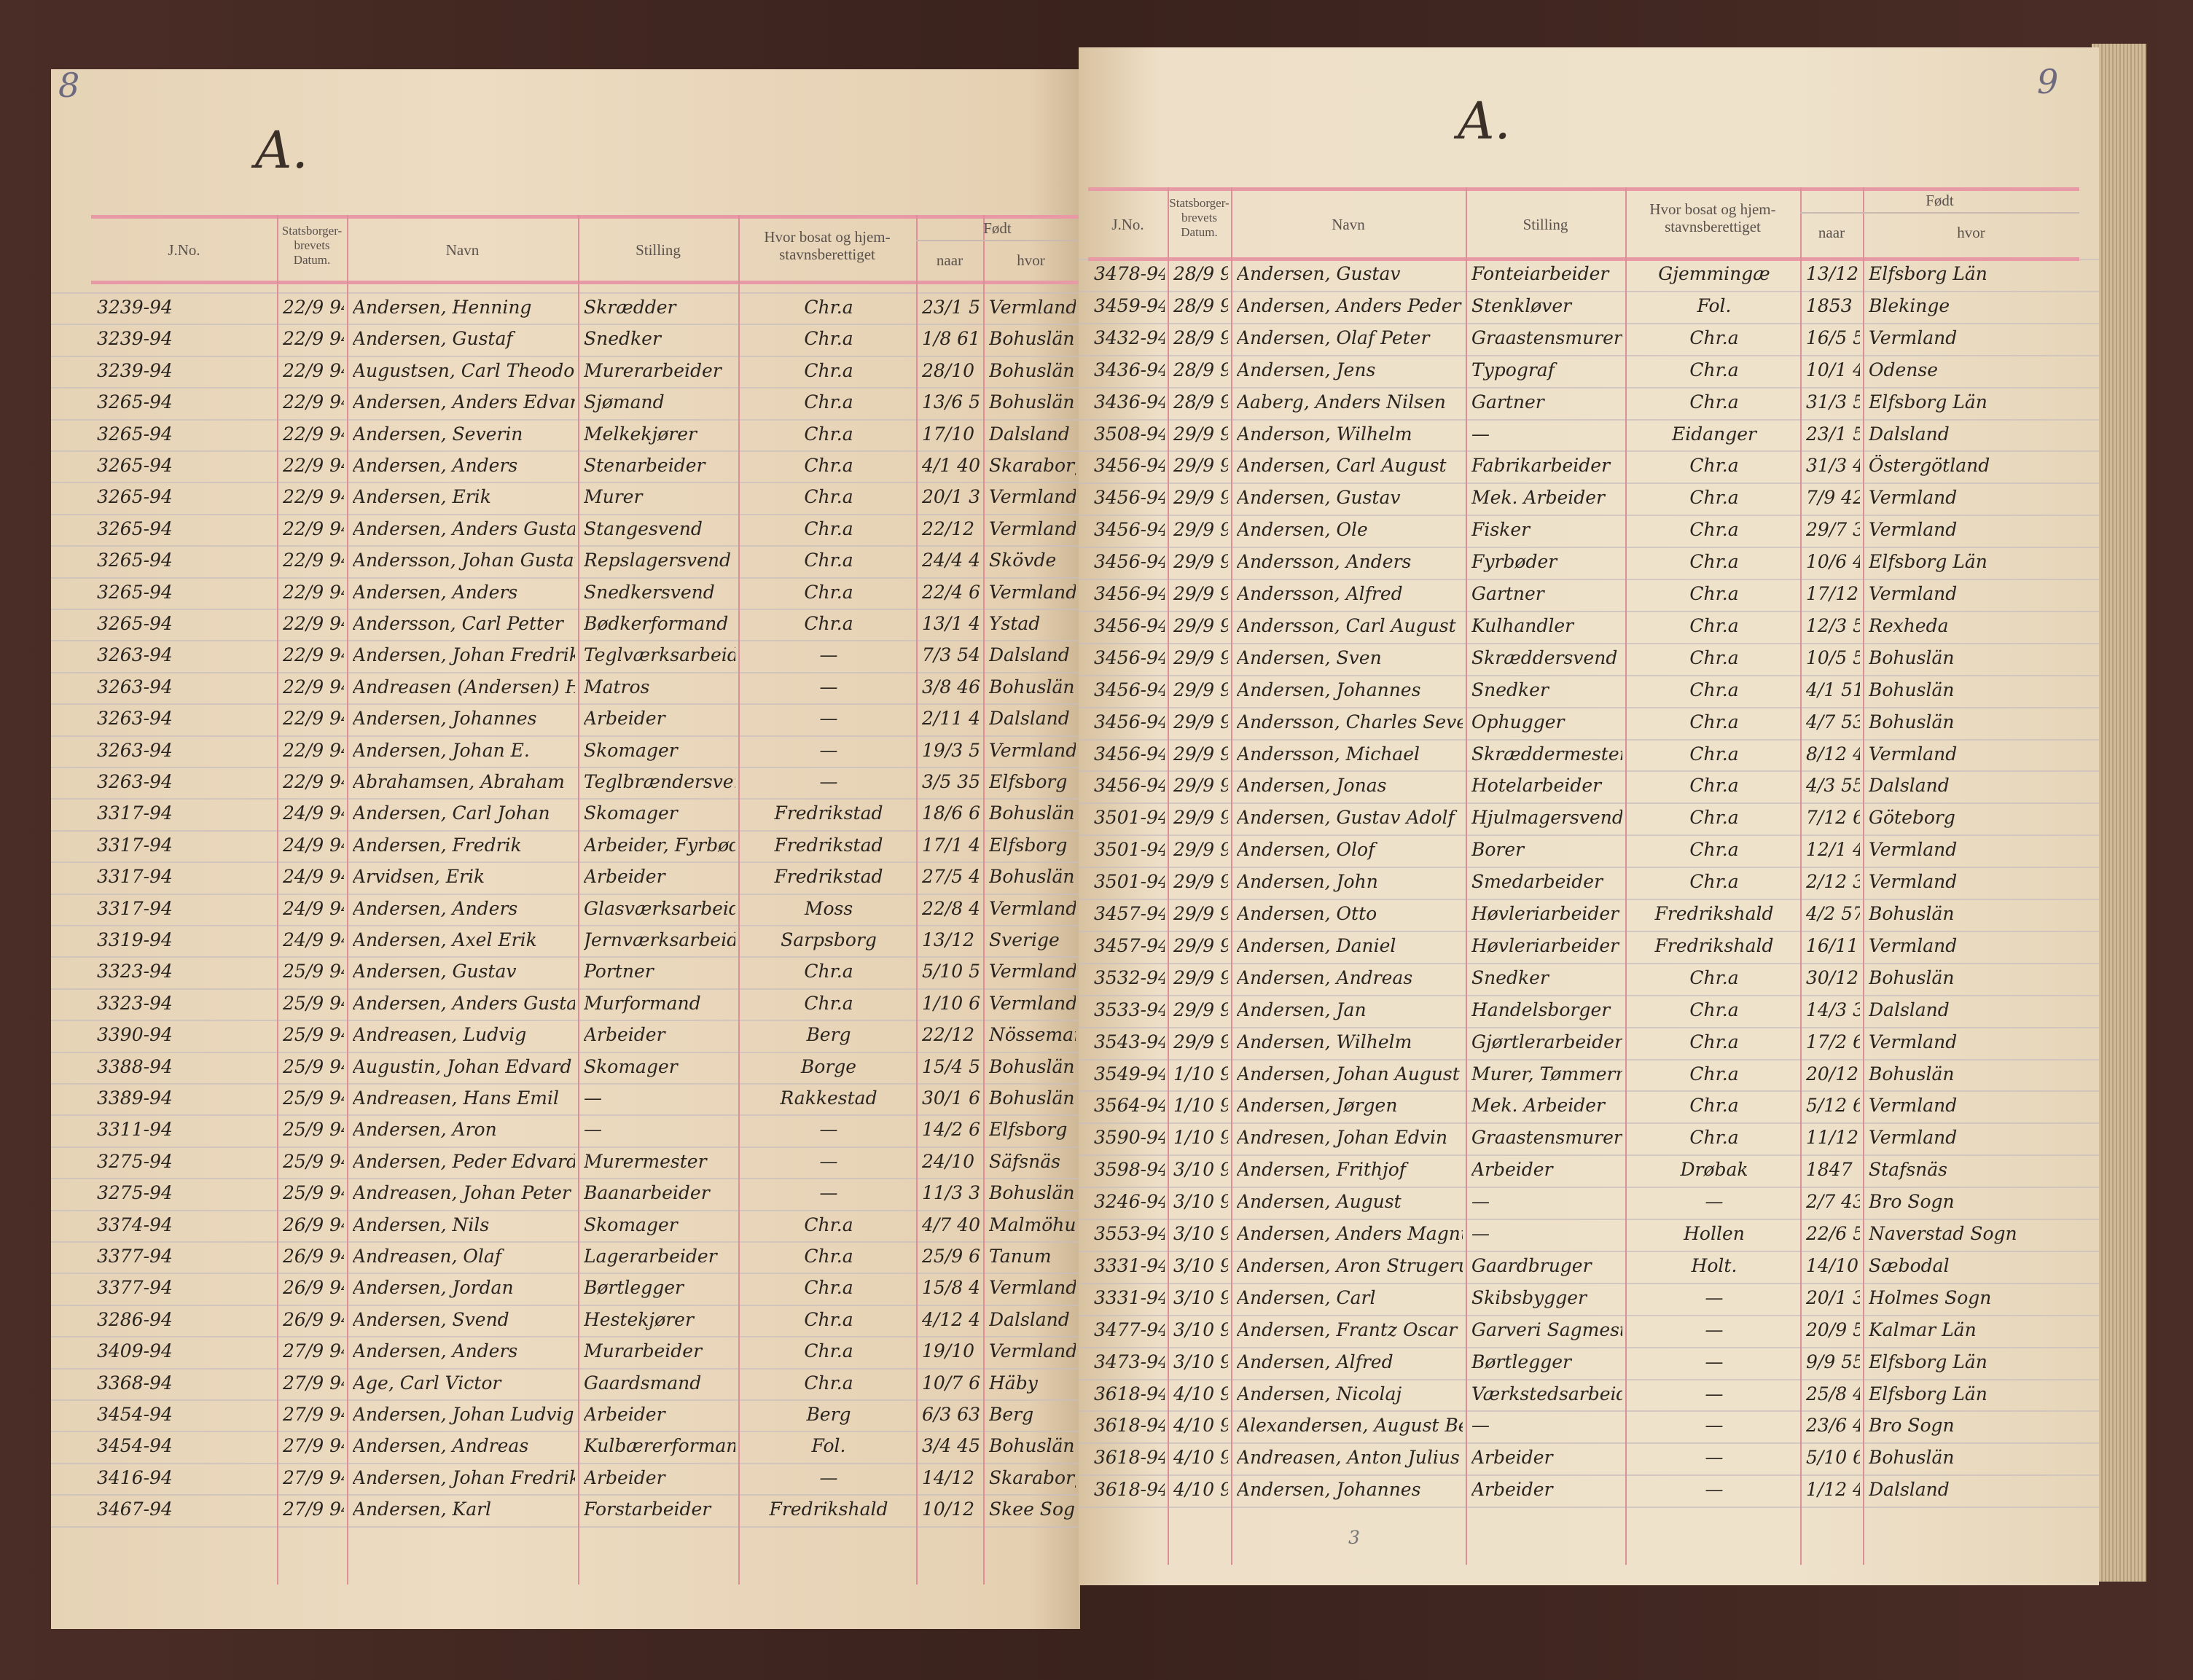 Image resolution: width=2193 pixels, height=1680 pixels. Describe the element at coordinates (951, 561) in the screenshot. I see `cell-naar: 24/4 45` at that location.